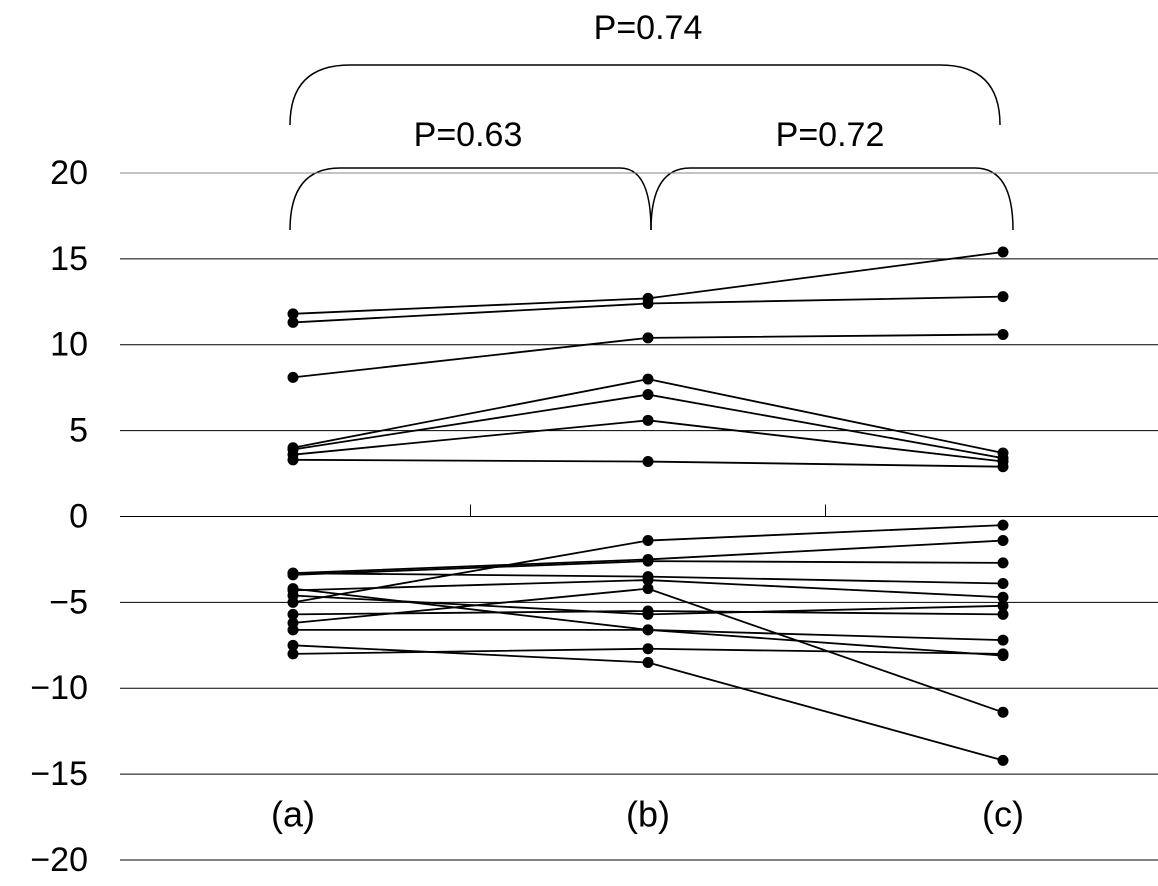 The image size is (1158, 886). I want to click on y-tick-label: 10, so click(69, 345).